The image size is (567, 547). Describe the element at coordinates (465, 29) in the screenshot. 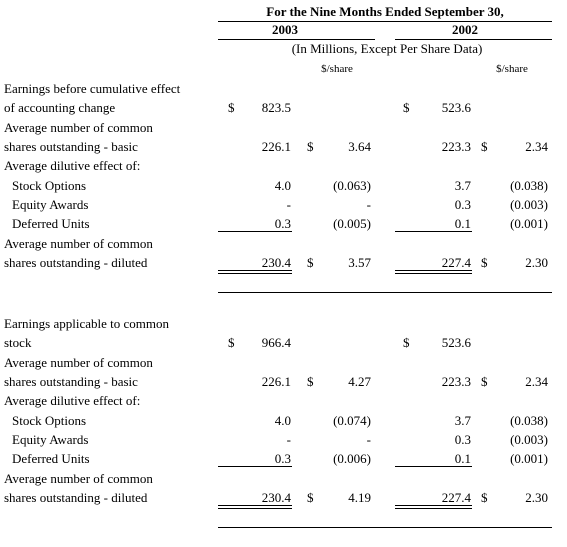

I see `year-header: 2002` at that location.